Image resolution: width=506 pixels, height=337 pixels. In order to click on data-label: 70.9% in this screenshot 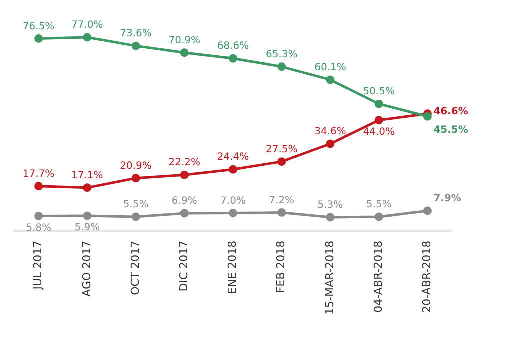, I will do `click(184, 40)`.